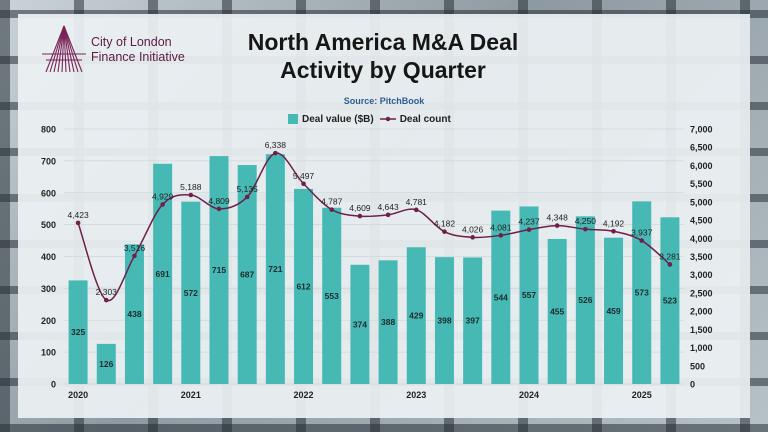  Describe the element at coordinates (701, 239) in the screenshot. I see `y-right-tick-label: 4,000` at that location.